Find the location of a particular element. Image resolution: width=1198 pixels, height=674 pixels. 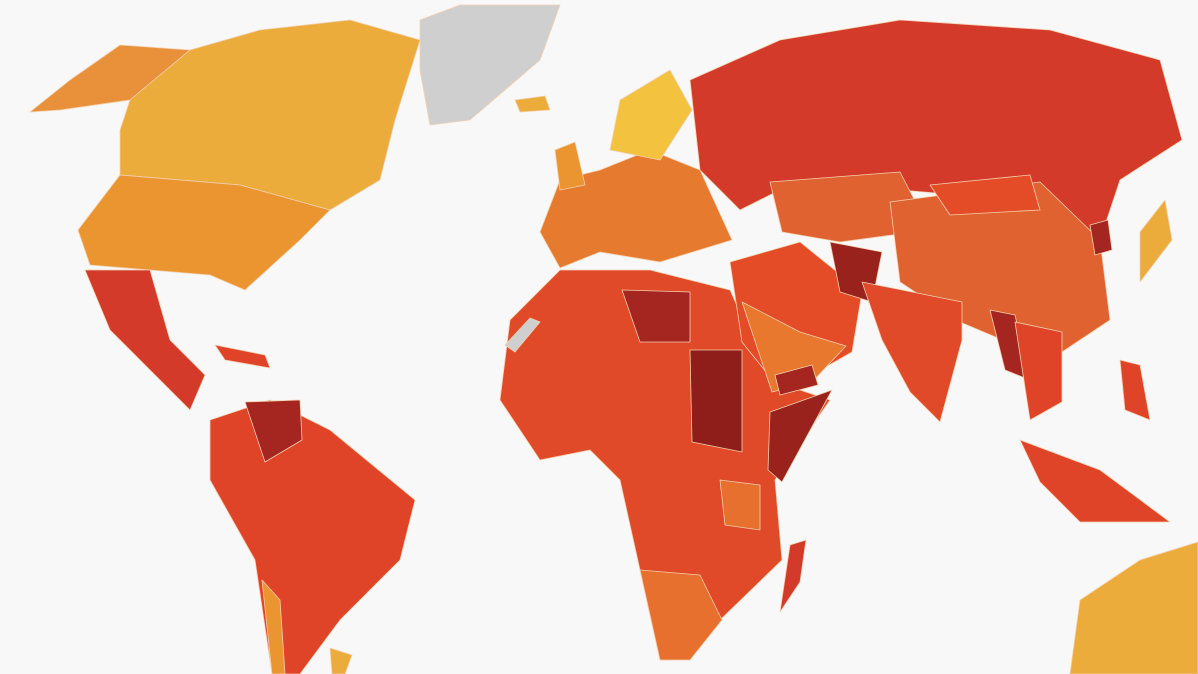

australia is located at coordinates (1133, 607).